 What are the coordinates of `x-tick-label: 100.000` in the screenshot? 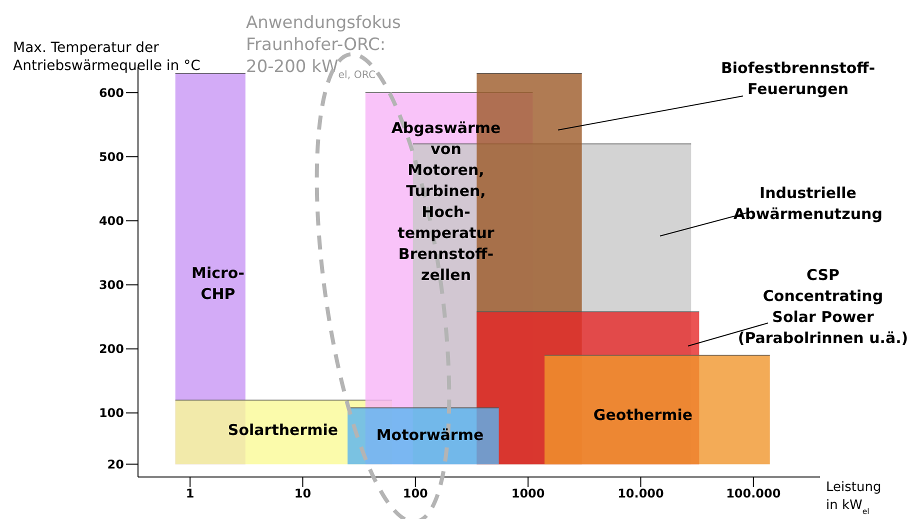 It's located at (753, 493).